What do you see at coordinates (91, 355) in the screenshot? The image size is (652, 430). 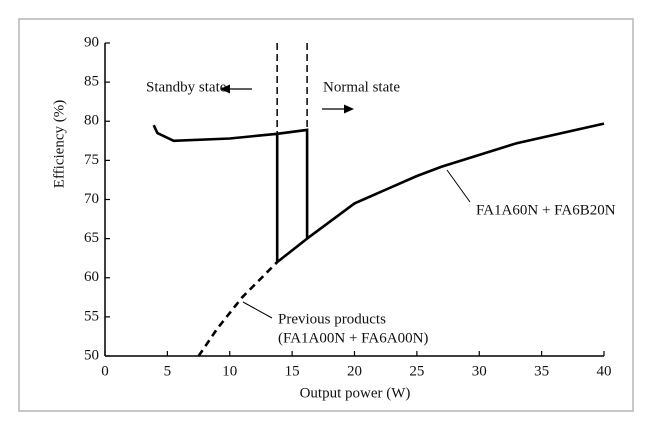 I see `y-tick-label: 50` at bounding box center [91, 355].